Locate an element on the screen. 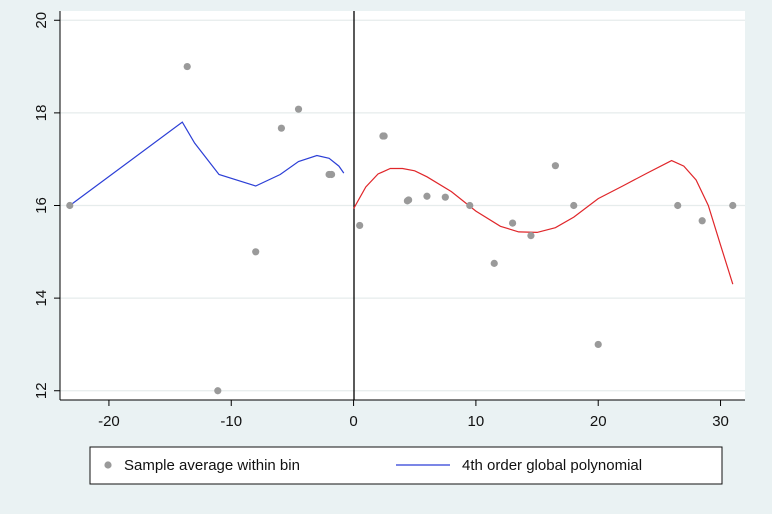  y-tick-label: 18 is located at coordinates (41, 113).